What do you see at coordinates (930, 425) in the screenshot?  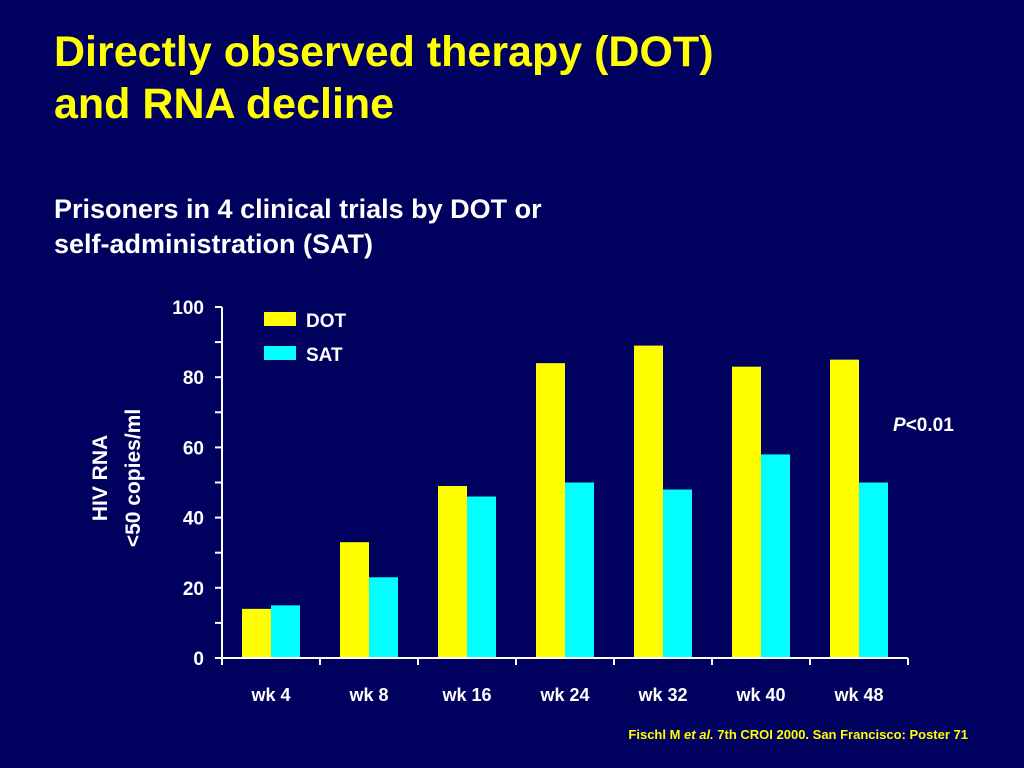 I see `p-value-text: <0.01` at bounding box center [930, 425].